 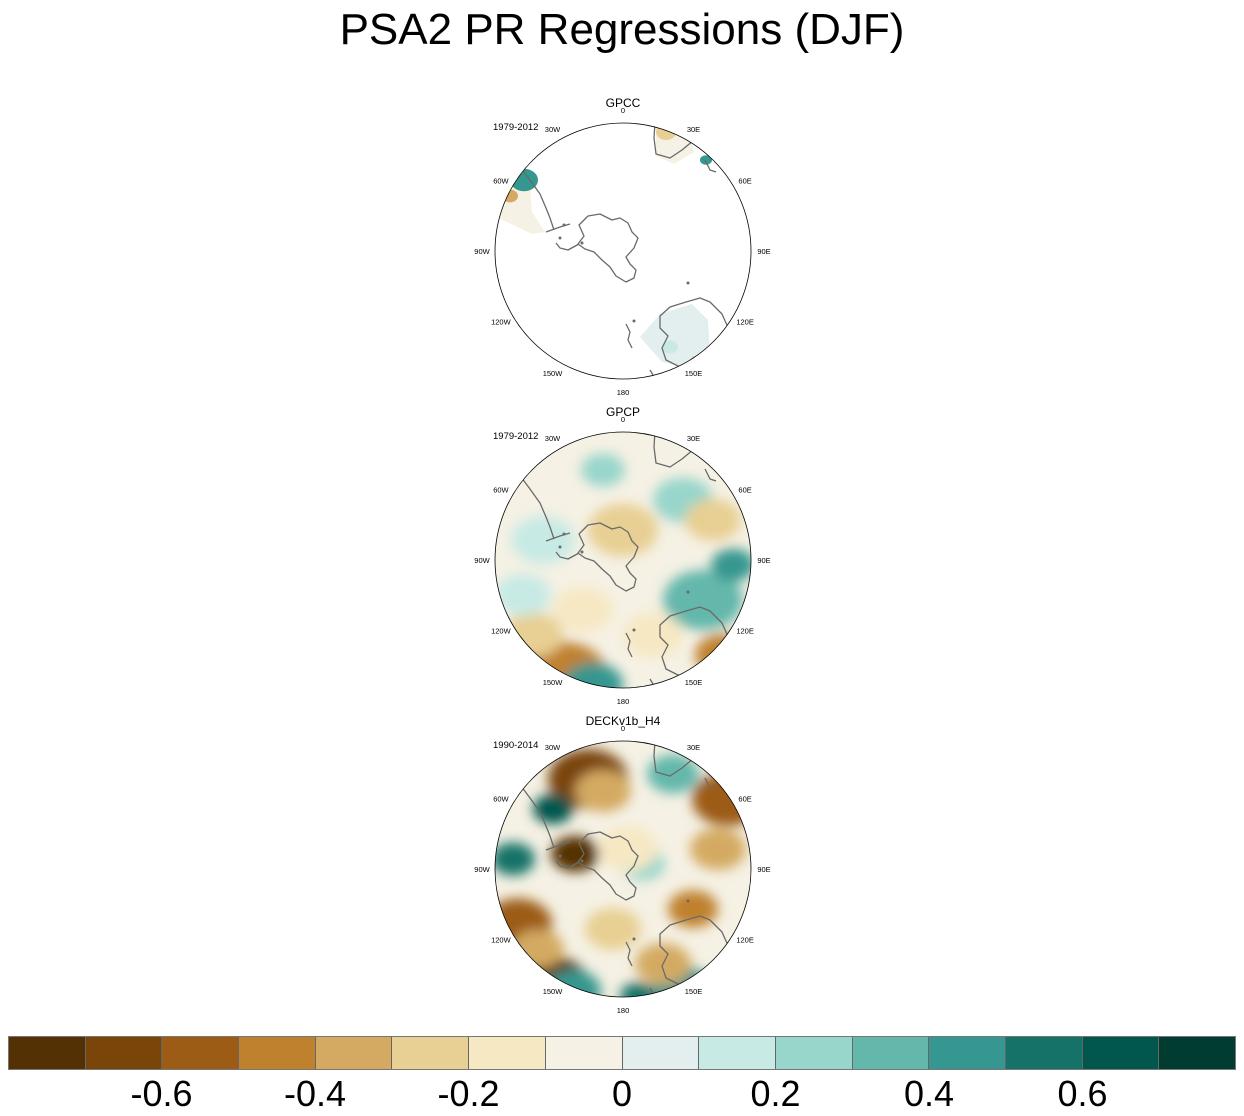 I want to click on map-disc, so click(x=623, y=251).